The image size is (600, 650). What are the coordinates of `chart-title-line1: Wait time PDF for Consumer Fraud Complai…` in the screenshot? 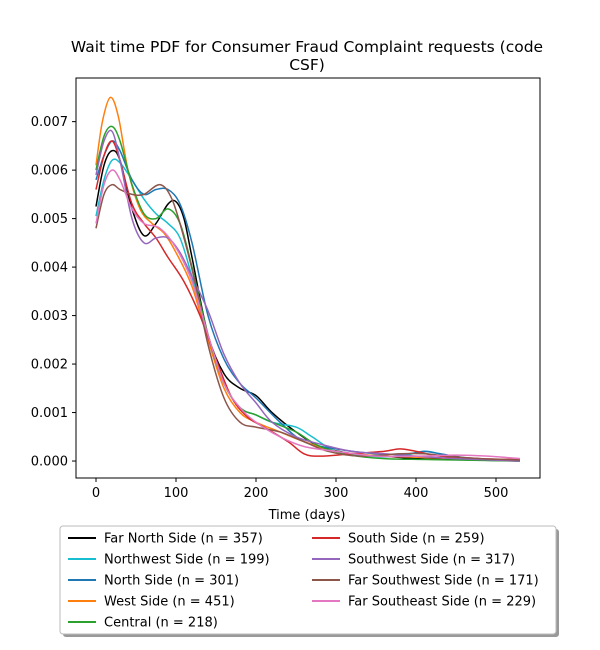 It's located at (307, 47).